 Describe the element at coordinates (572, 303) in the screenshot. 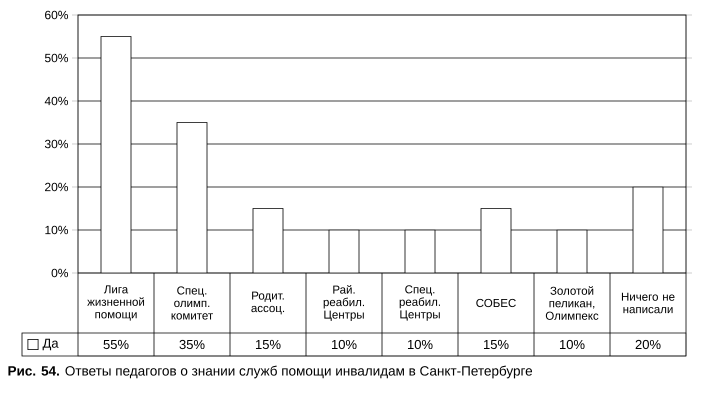

I see `x-tick-label: Золотой пеликан, Олимпекс` at that location.